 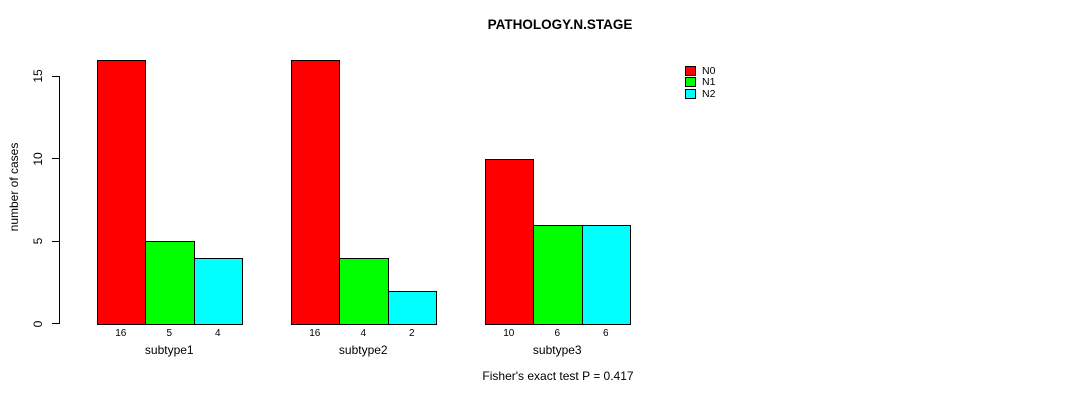 What do you see at coordinates (169, 333) in the screenshot?
I see `bar-value-label: 5` at bounding box center [169, 333].